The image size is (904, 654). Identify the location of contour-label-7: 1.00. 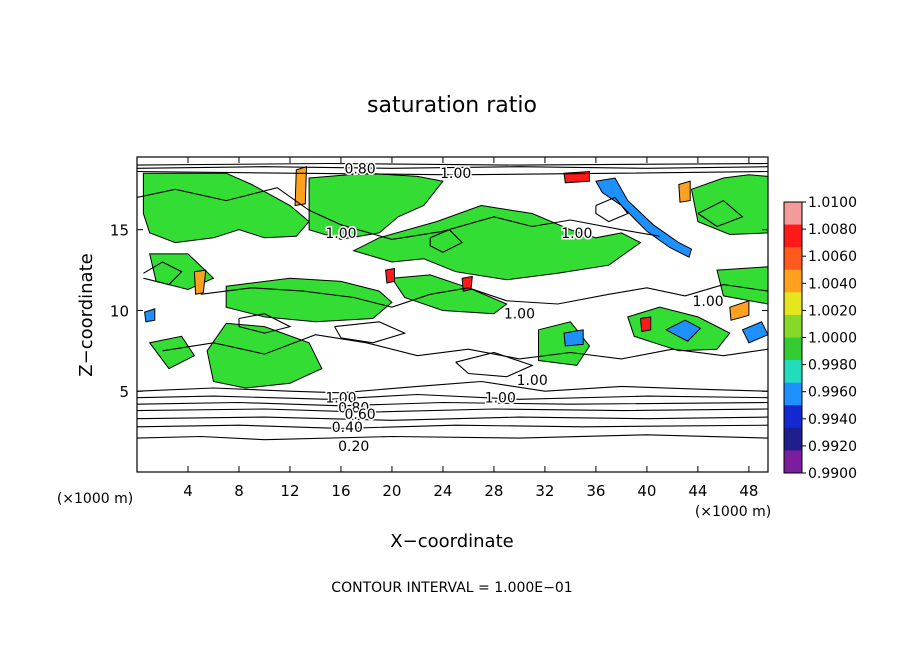
(500, 399).